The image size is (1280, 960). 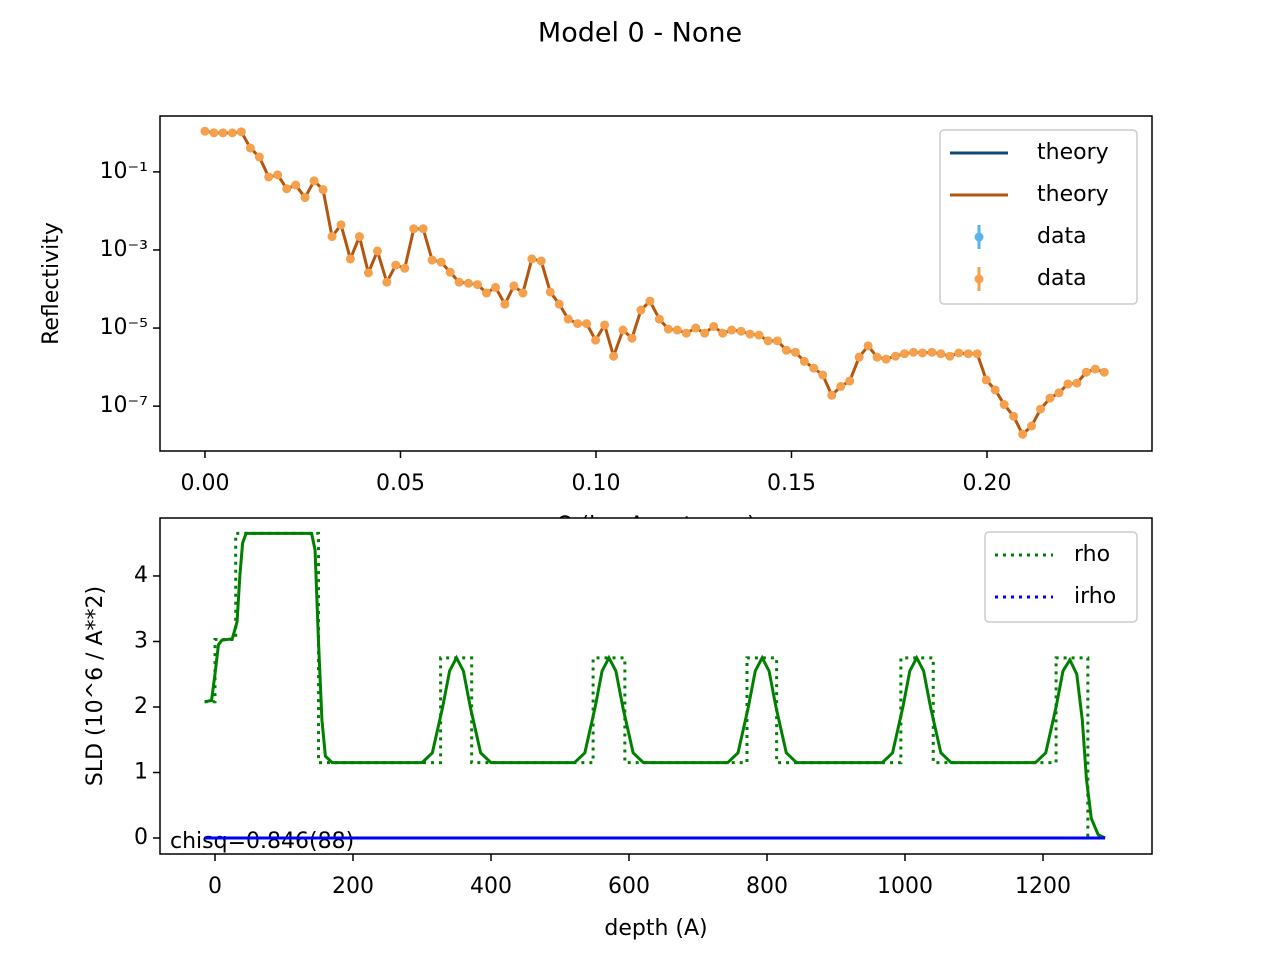 What do you see at coordinates (629, 886) in the screenshot?
I see `x-tick-label: 600` at bounding box center [629, 886].